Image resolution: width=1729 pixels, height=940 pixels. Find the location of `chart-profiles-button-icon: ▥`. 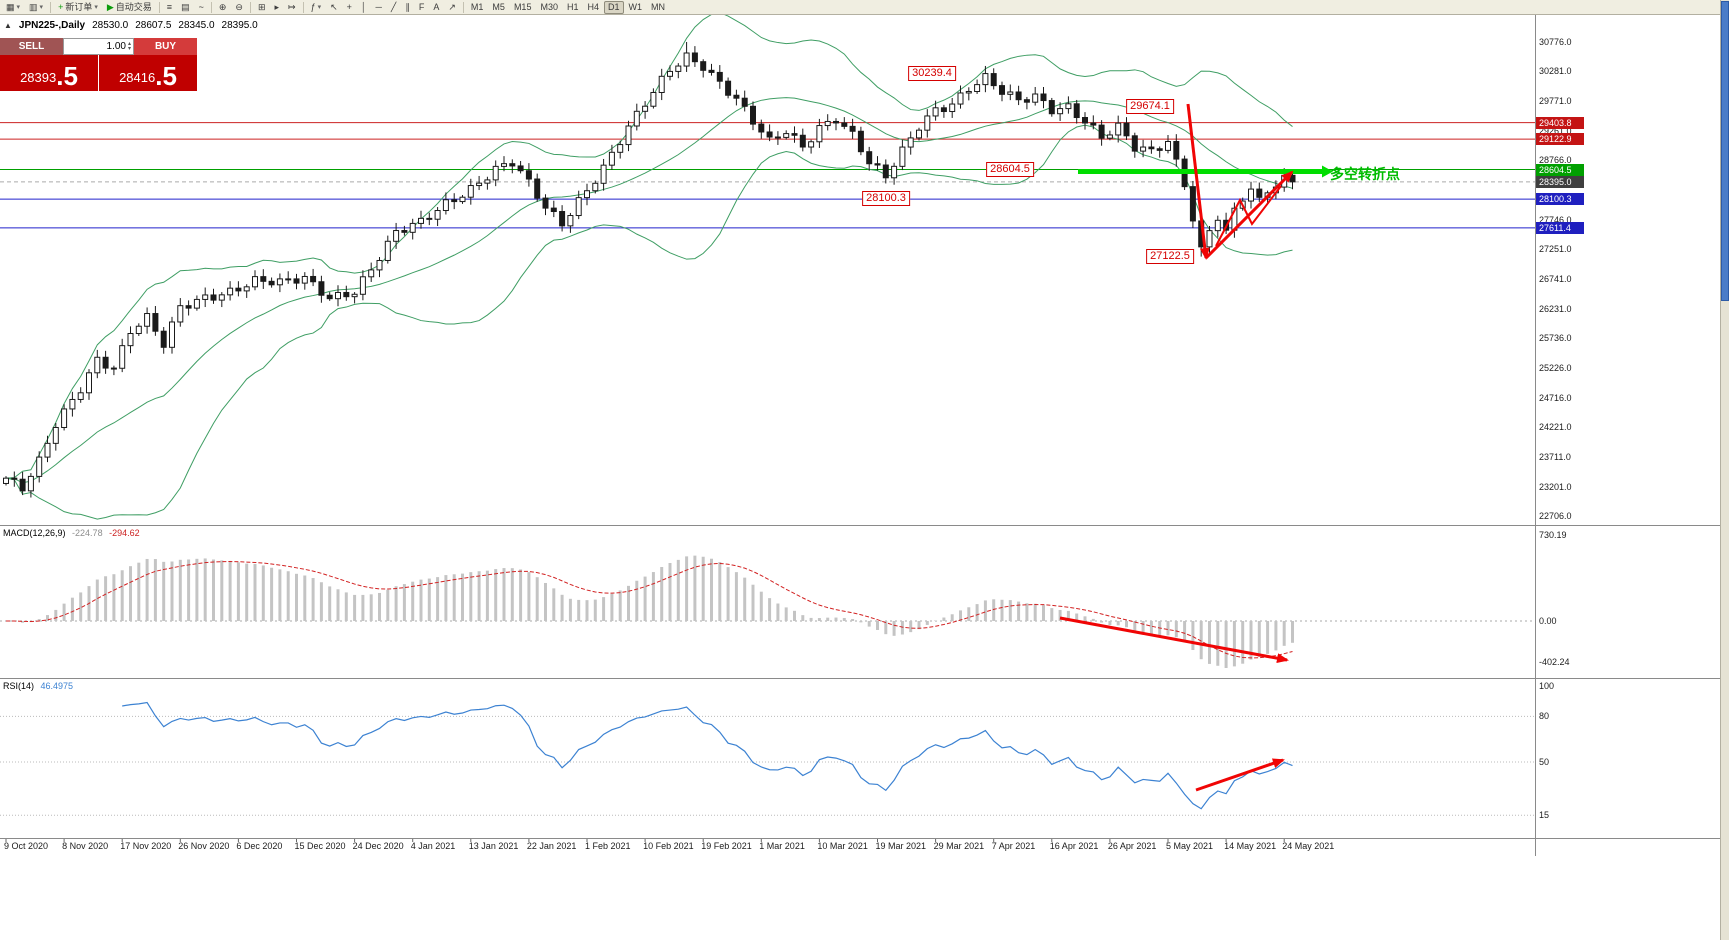

chart-profiles-button-icon: ▥ is located at coordinates (33, 6).